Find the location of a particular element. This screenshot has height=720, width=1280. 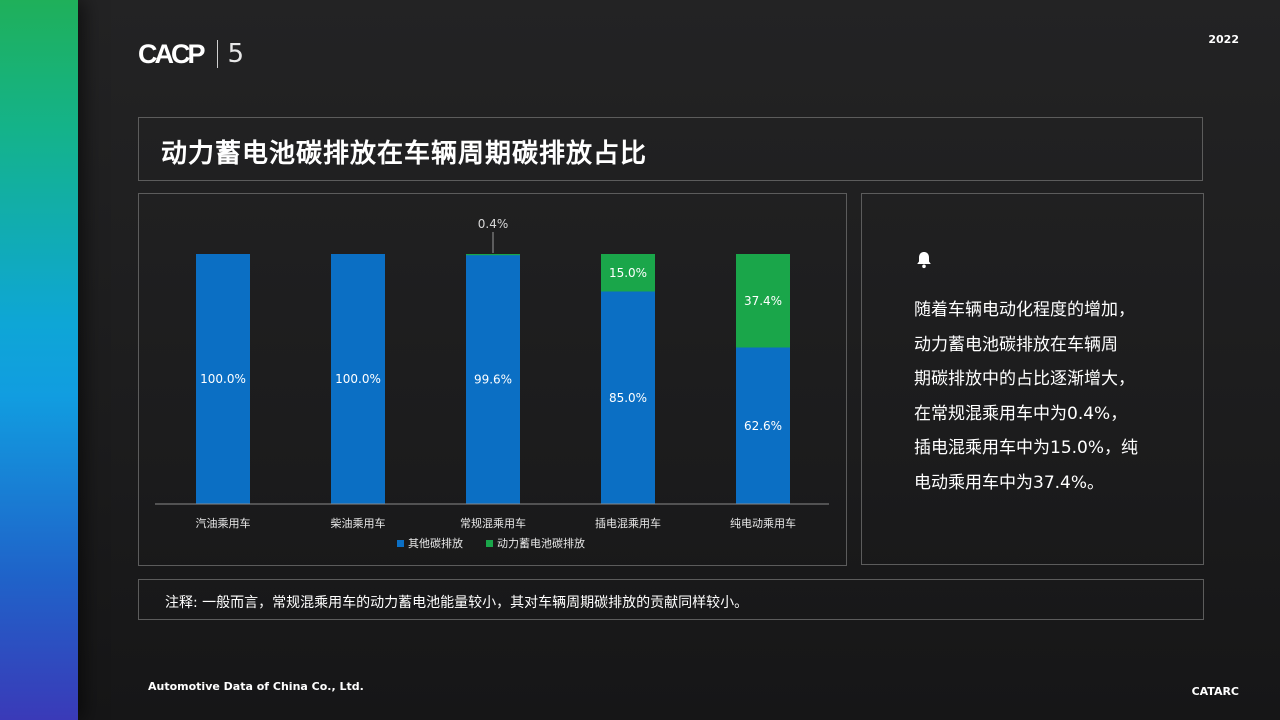

x-tick-labels-group: 汽油乘用车 柴油乘用车 常规混乘用车 插电混乘用车 纯电动乘用车 is located at coordinates (496, 523).